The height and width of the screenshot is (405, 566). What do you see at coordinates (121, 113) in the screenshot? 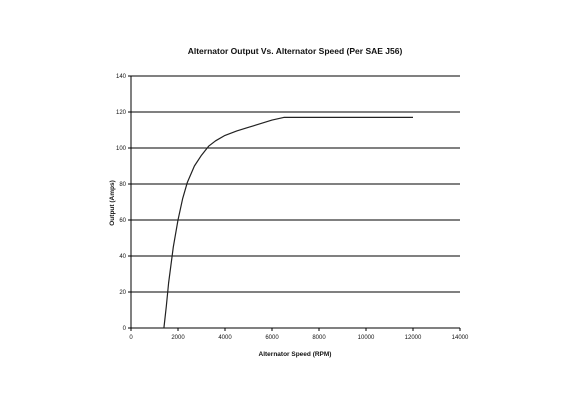
I see `y-tick-label-120: 120` at bounding box center [121, 113].